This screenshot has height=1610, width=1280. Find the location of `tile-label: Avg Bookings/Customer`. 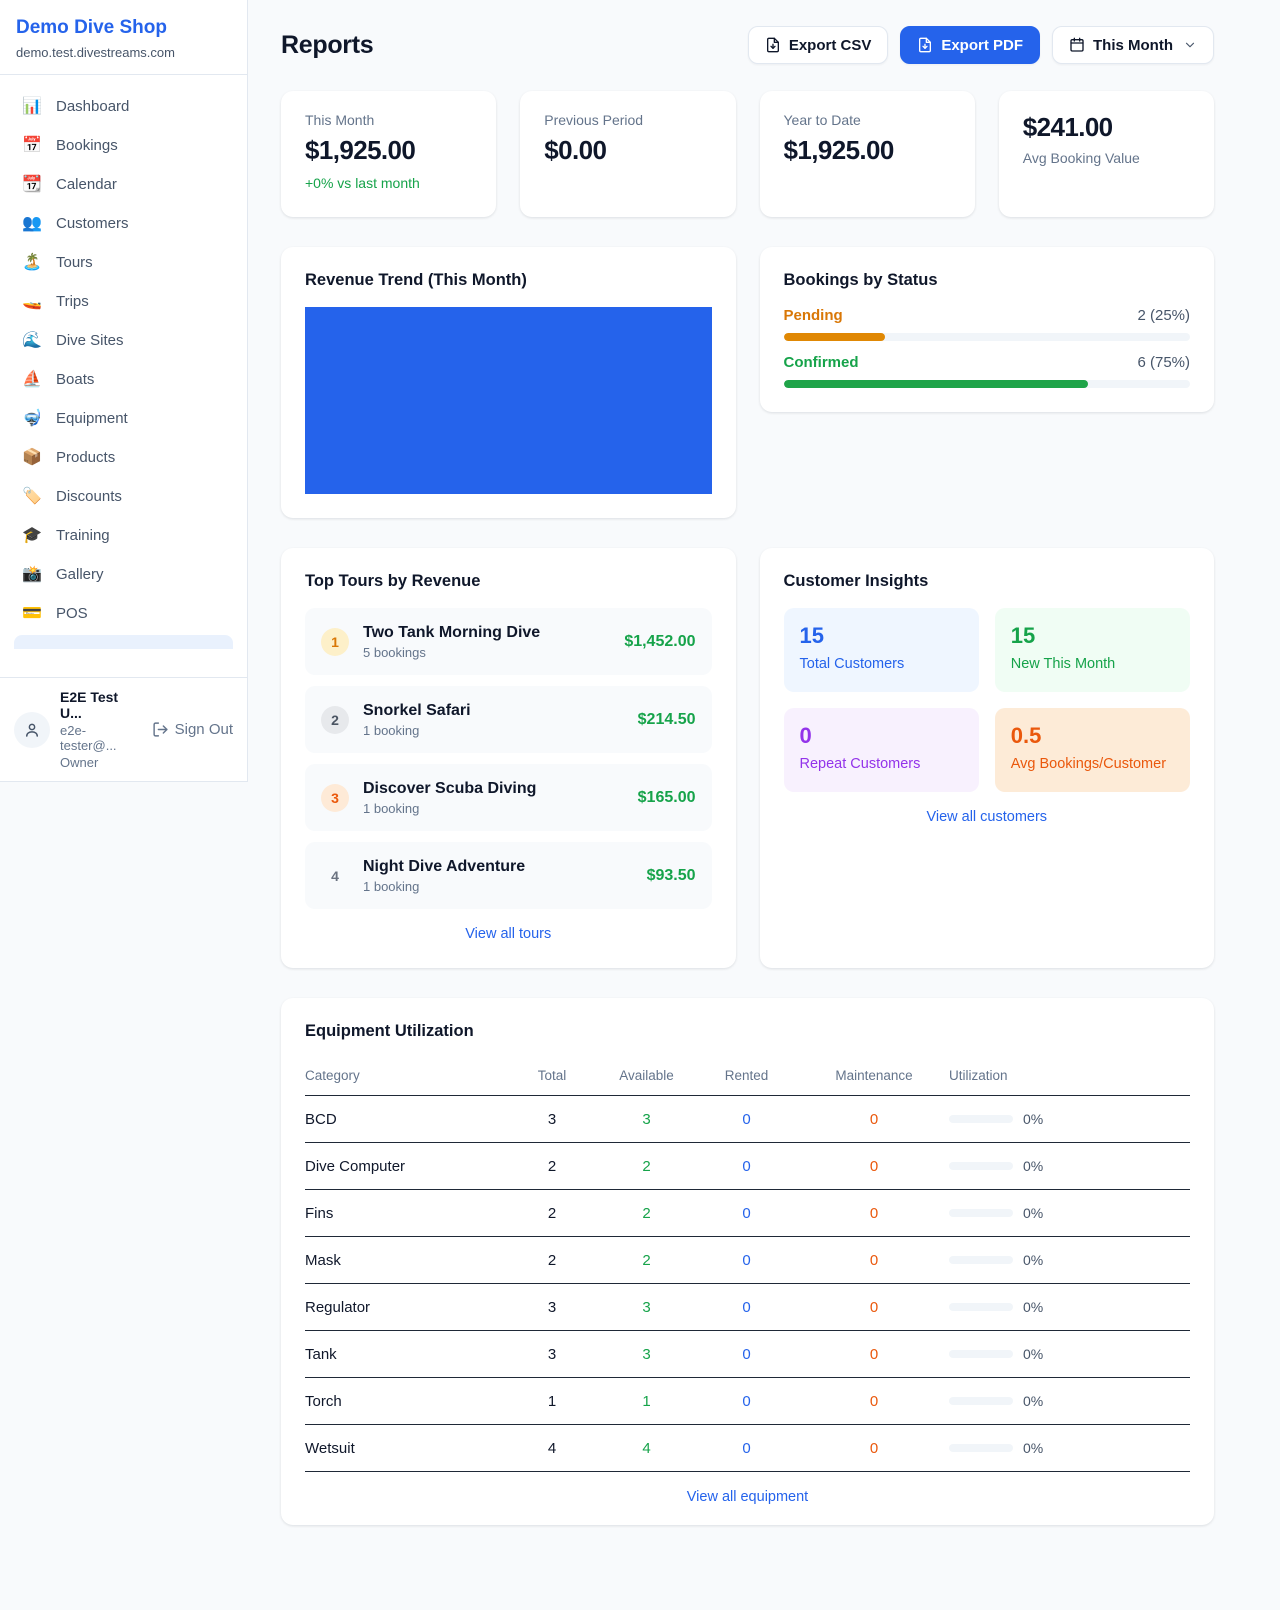

tile-label: Avg Bookings/Customer is located at coordinates (1088, 764).